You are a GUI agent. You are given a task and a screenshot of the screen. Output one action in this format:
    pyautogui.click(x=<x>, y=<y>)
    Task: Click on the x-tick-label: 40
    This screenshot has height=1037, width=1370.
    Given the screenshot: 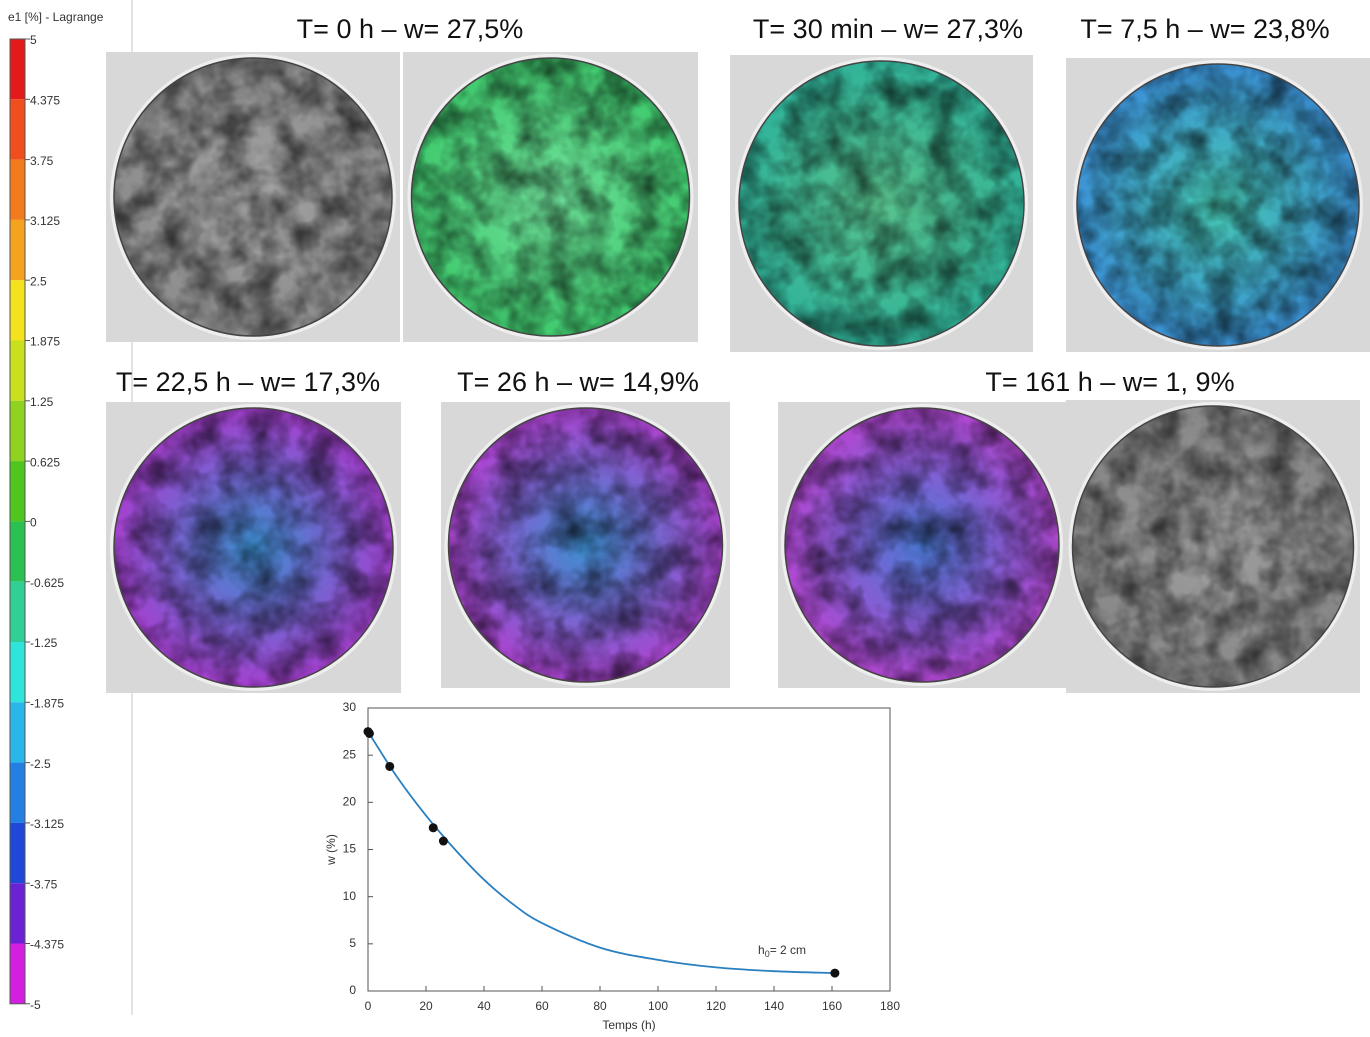 What is the action you would take?
    pyautogui.click(x=484, y=1006)
    